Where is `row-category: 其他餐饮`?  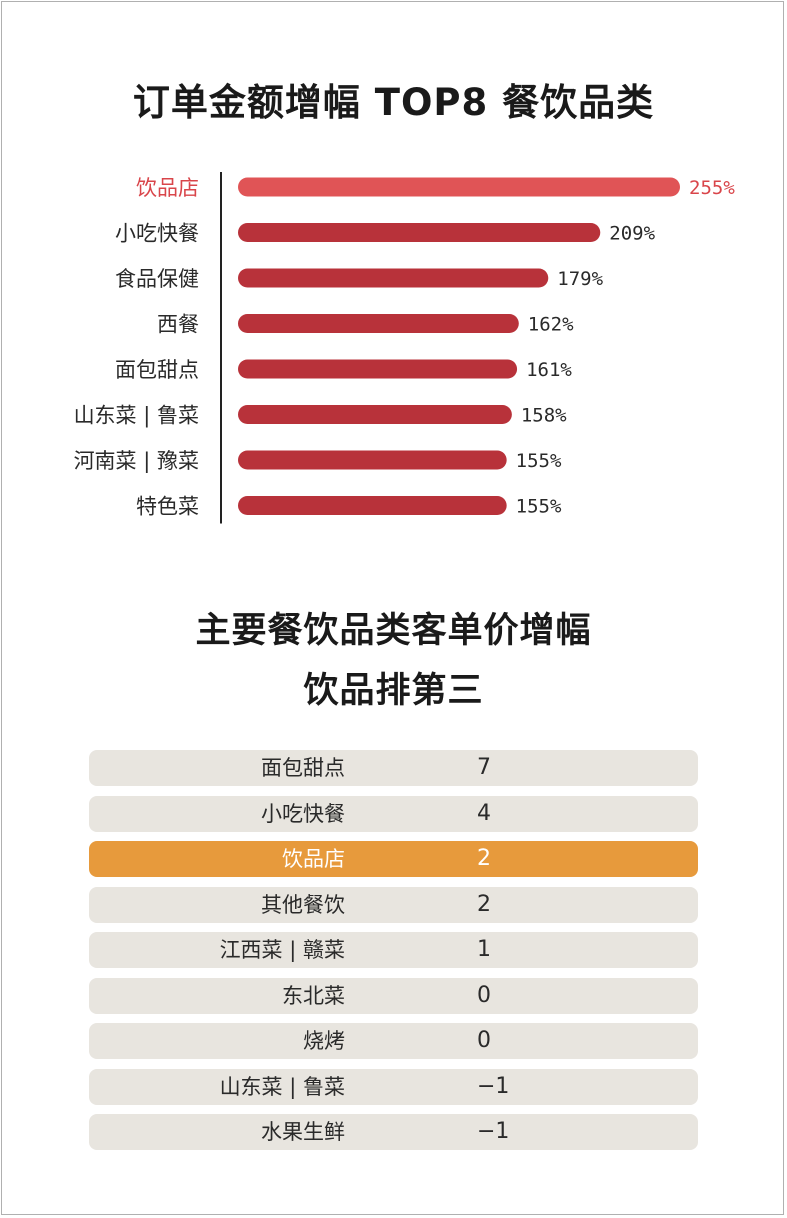 row-category: 其他餐饮 is located at coordinates (303, 904).